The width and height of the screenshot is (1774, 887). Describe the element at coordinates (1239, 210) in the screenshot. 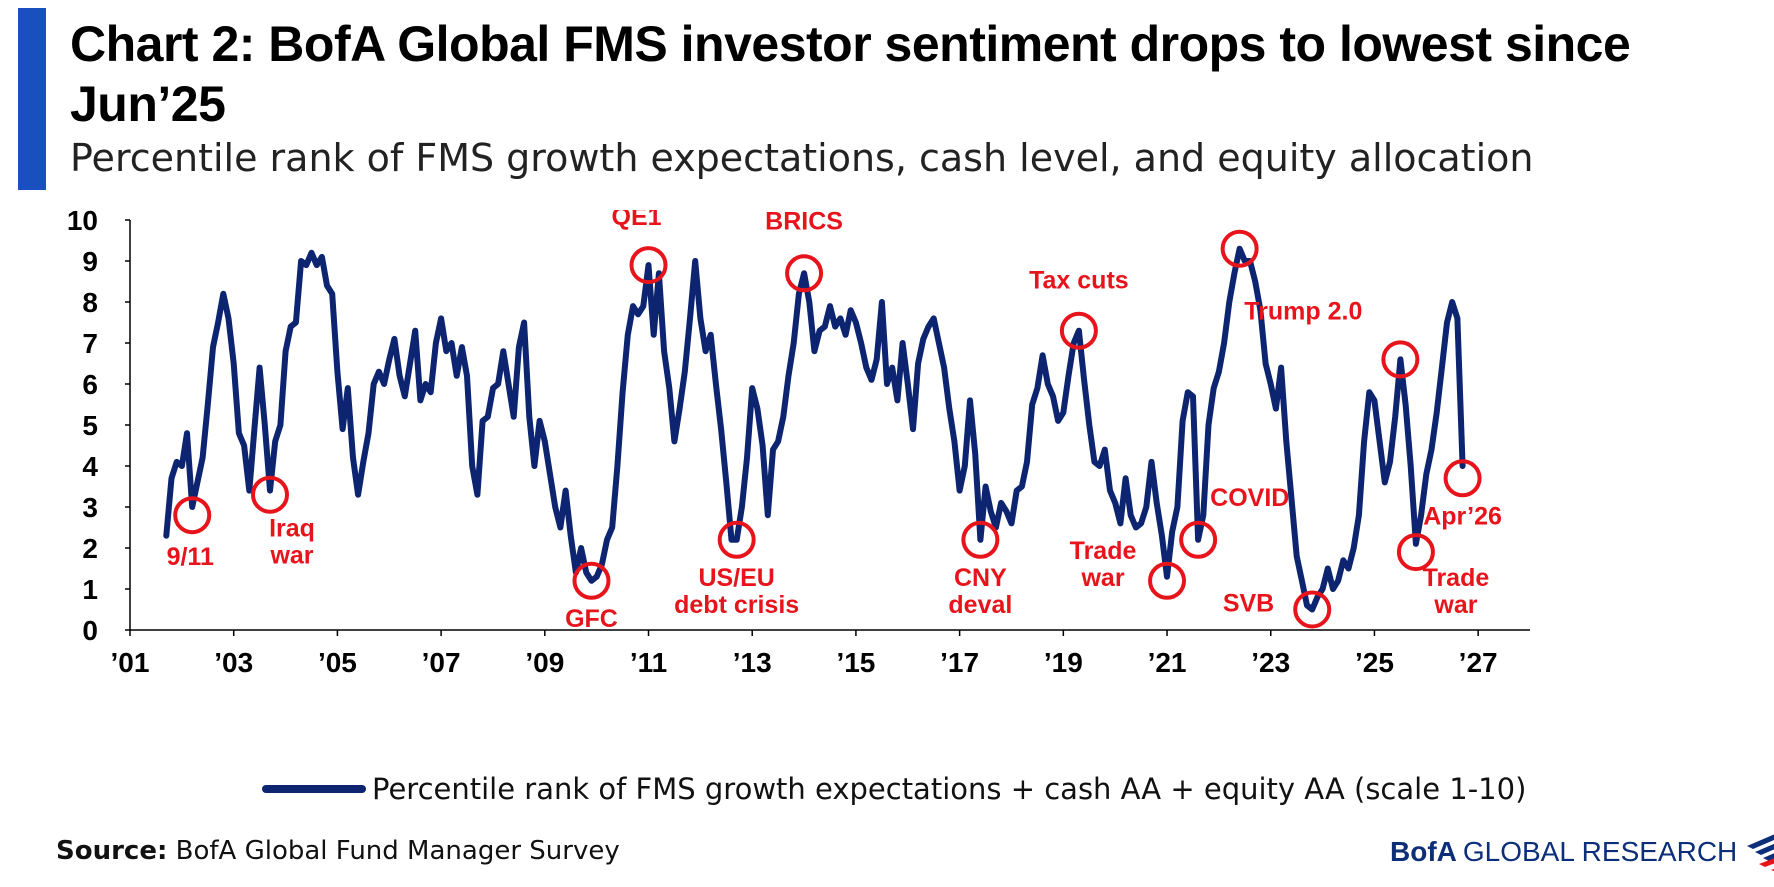

I see `annotation-label: Blue wave` at that location.